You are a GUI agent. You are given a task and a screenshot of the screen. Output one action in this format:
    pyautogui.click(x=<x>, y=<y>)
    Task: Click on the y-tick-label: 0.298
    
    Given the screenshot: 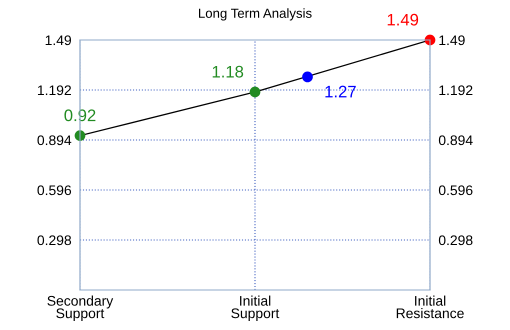 What is the action you would take?
    pyautogui.click(x=54, y=240)
    